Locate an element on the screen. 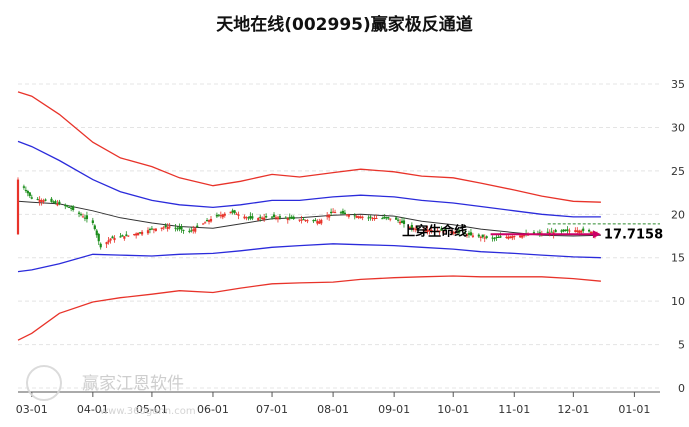 This screenshot has height=427, width=689. watermark-text: 赢家江恩软件 is located at coordinates (133, 384).